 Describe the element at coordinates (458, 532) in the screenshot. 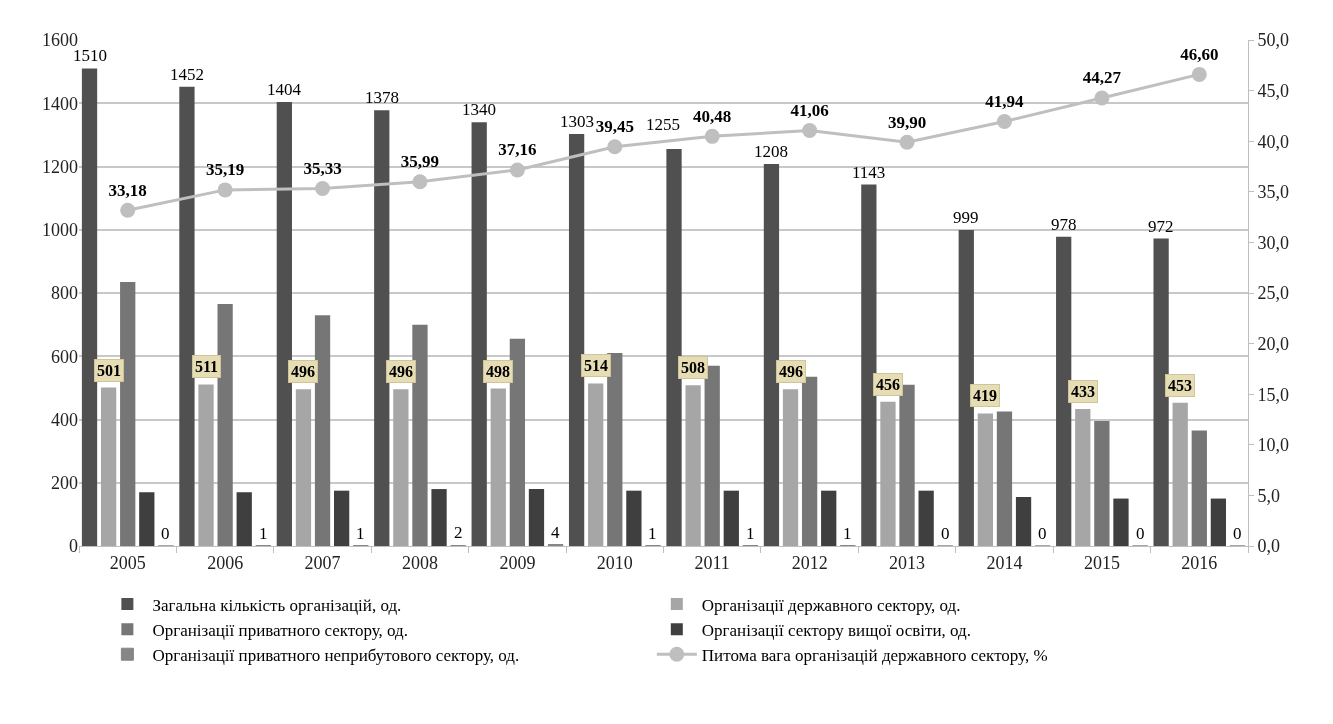

I see `data-label: 2` at that location.